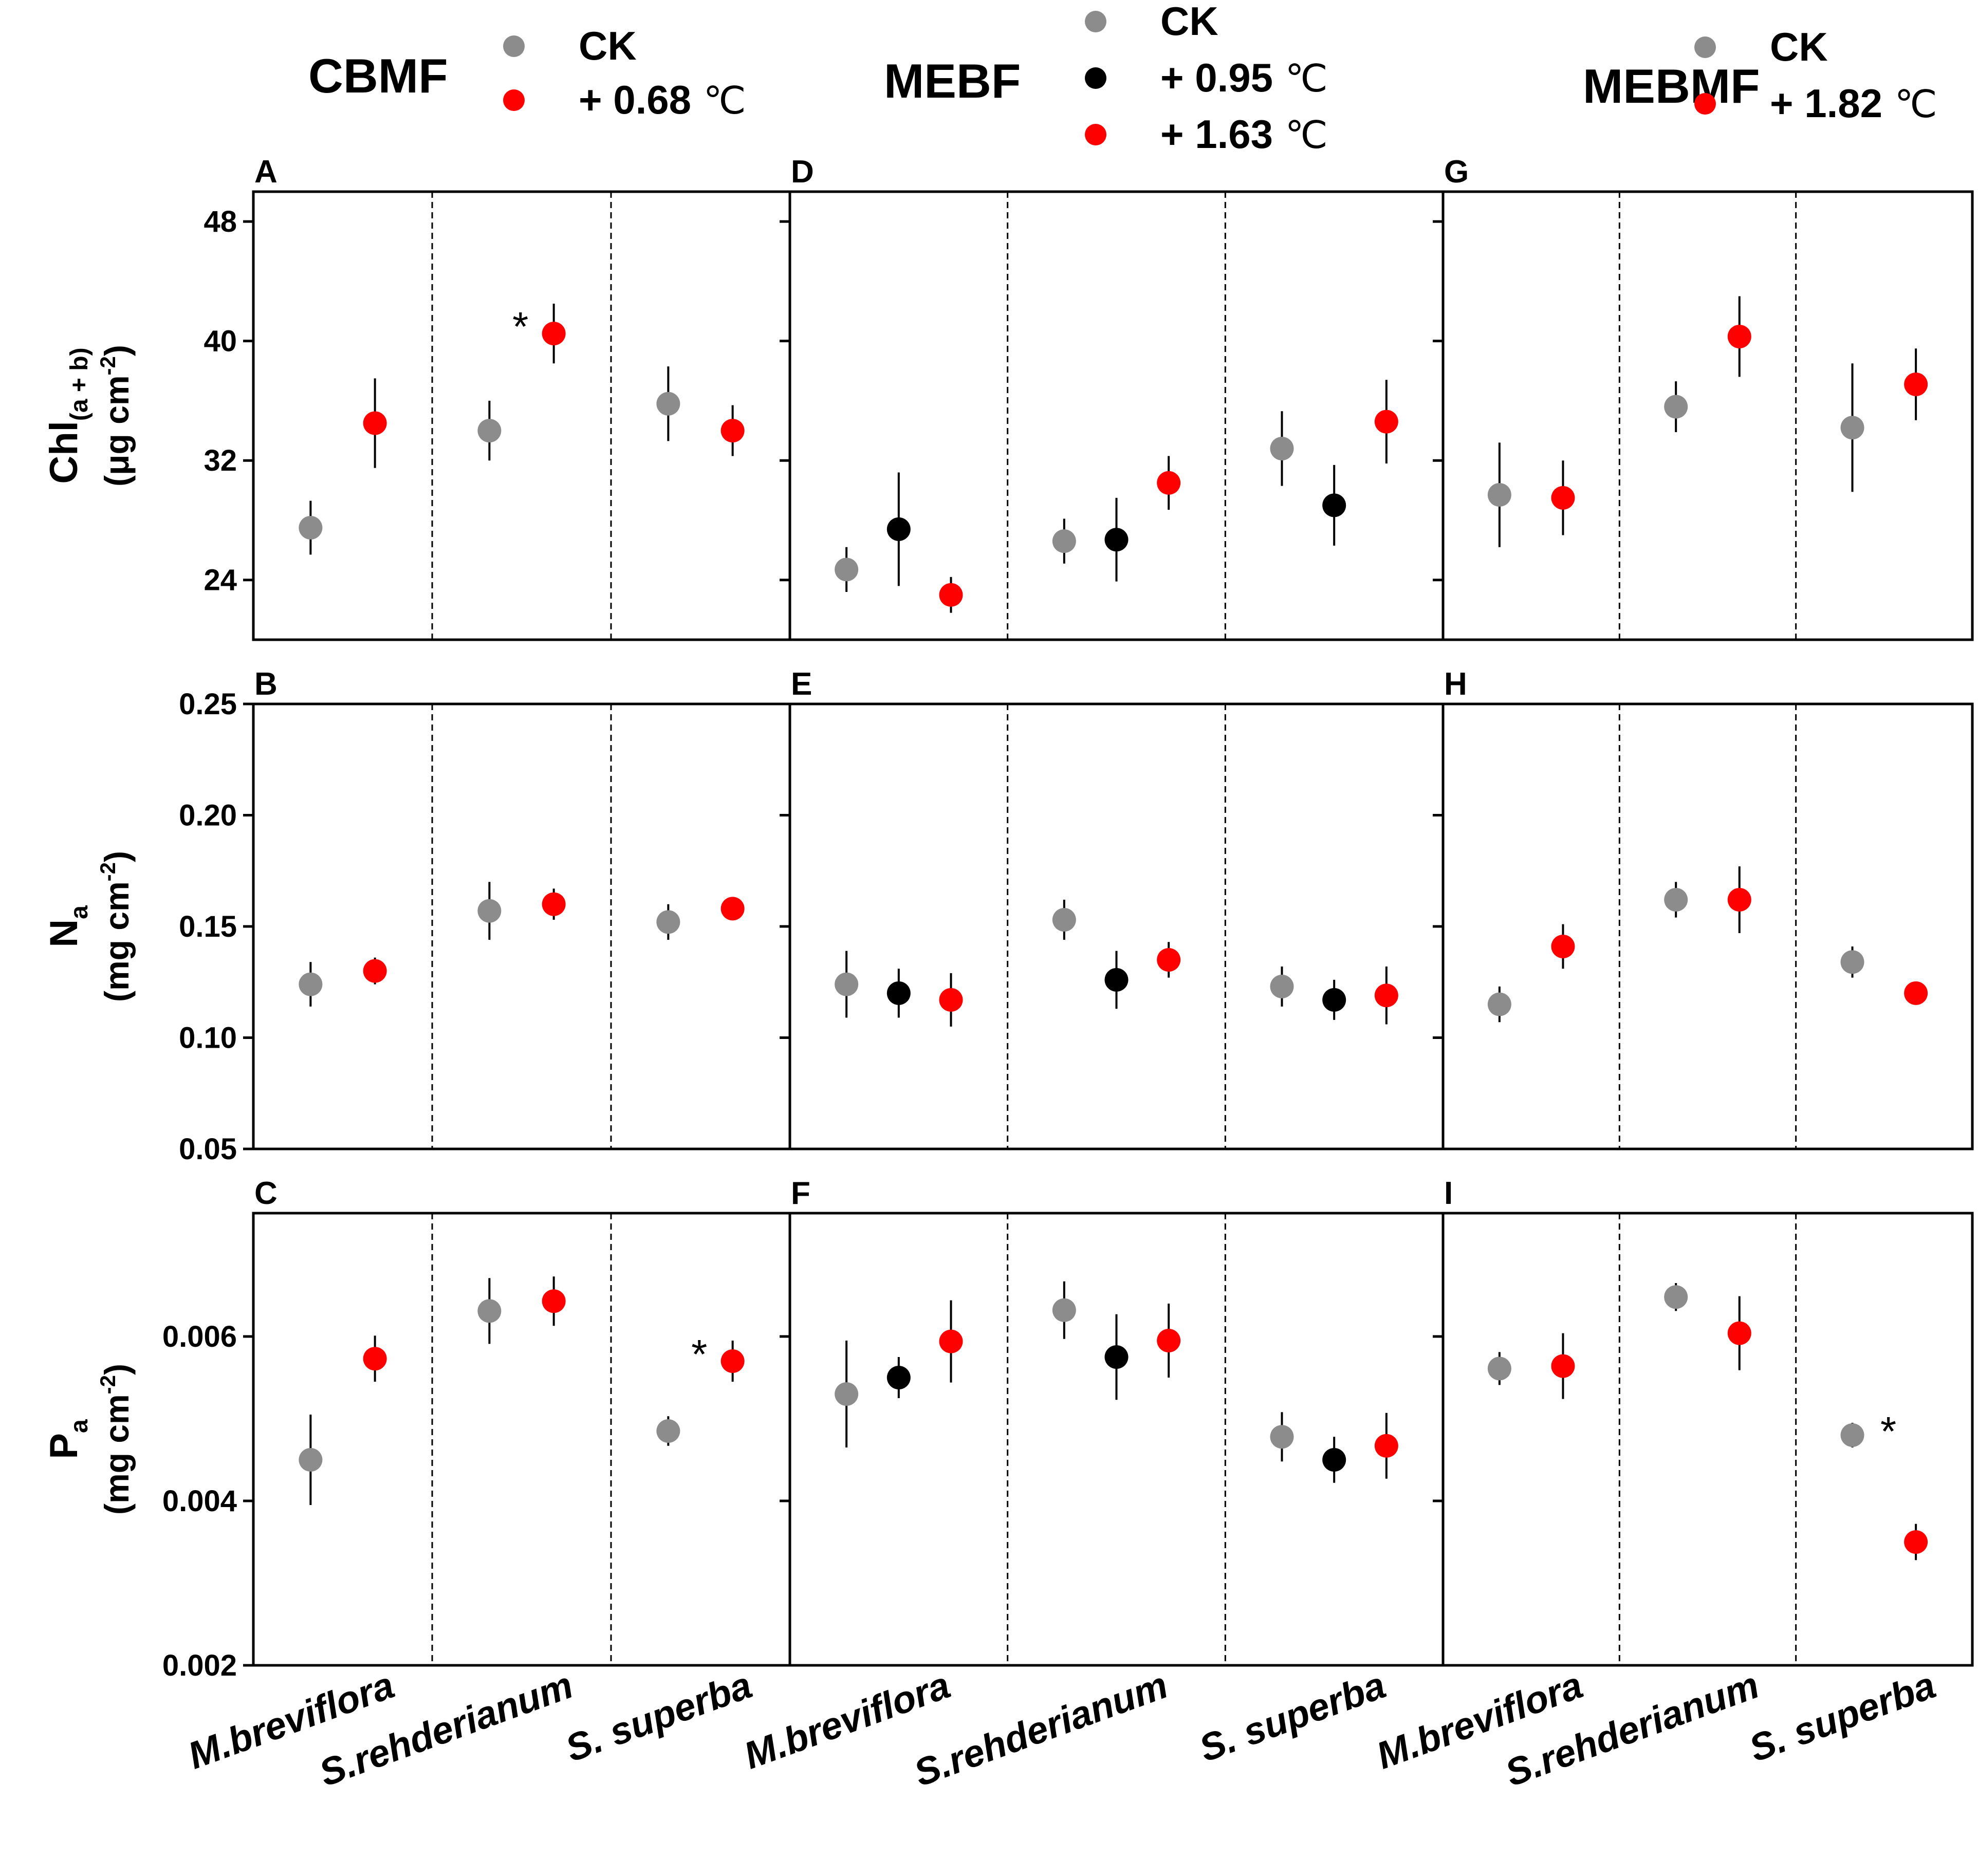 The image size is (1978, 1876). What do you see at coordinates (199, 1336) in the screenshot?
I see `y-tick-label: 0.006` at bounding box center [199, 1336].